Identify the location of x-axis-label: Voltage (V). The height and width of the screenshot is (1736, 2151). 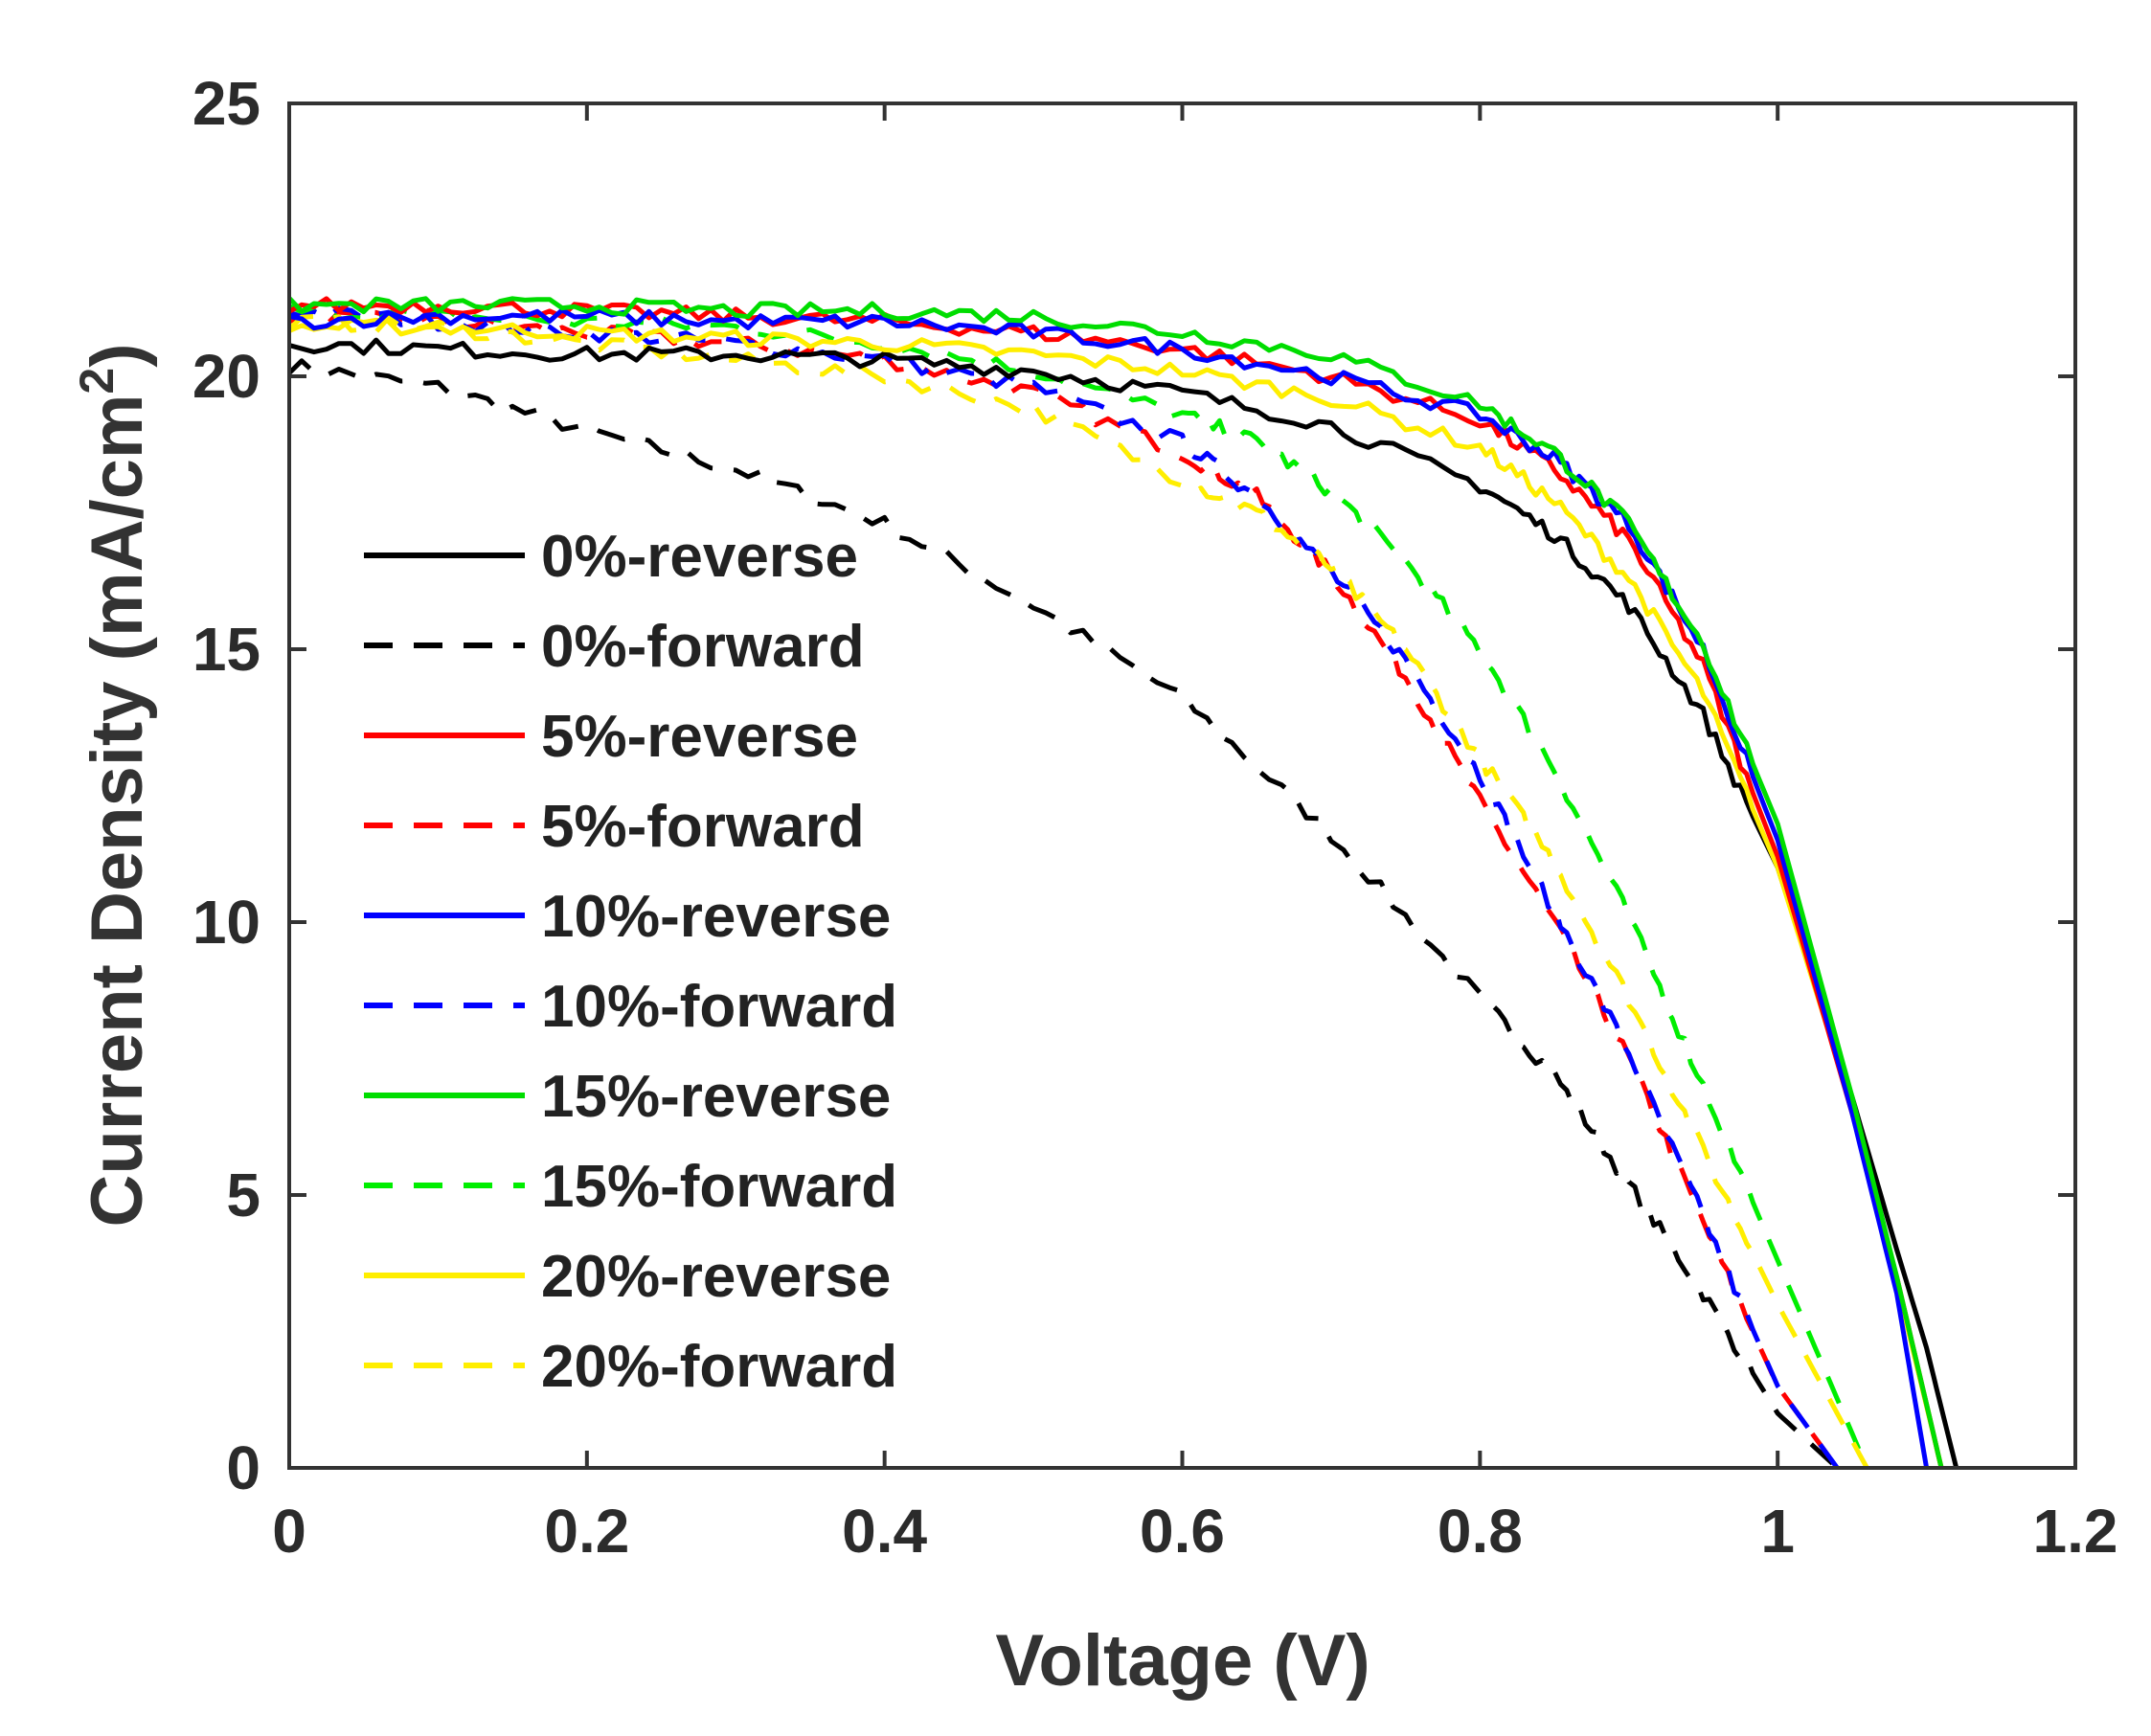
(1182, 1661).